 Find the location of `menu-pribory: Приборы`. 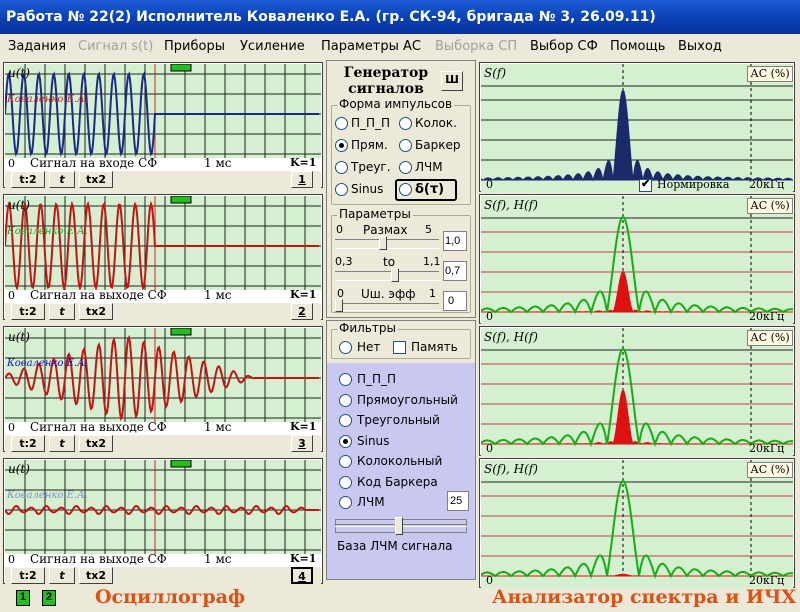

menu-pribory: Приборы is located at coordinates (194, 46).